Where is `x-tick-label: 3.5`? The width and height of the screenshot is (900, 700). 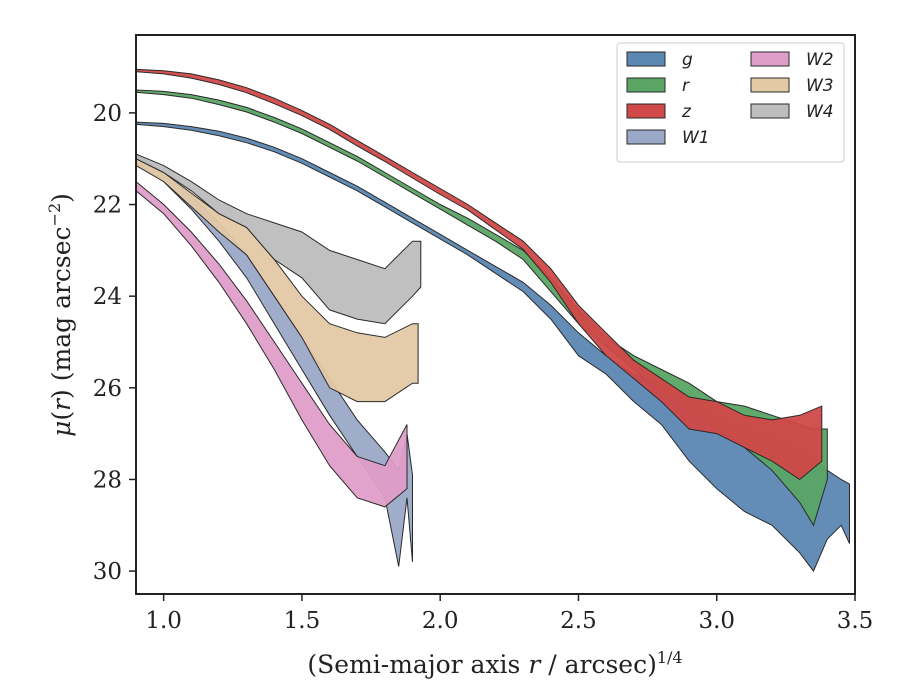 x-tick-label: 3.5 is located at coordinates (855, 621).